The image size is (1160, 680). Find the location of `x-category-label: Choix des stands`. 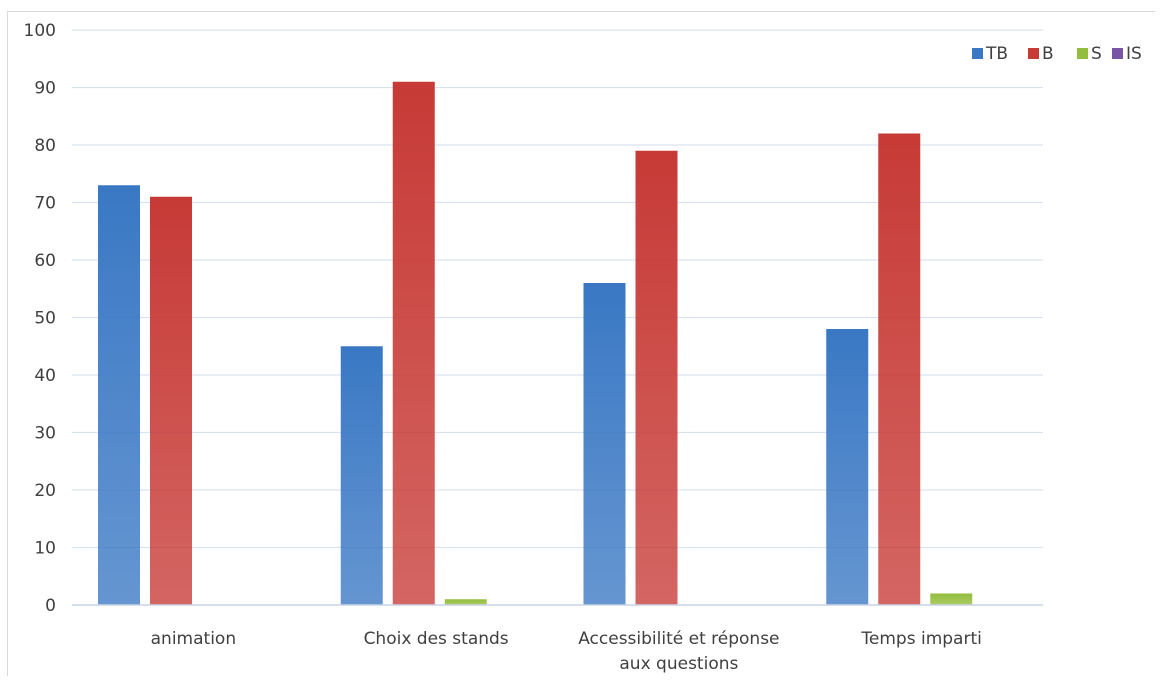

x-category-label: Choix des stands is located at coordinates (436, 639).